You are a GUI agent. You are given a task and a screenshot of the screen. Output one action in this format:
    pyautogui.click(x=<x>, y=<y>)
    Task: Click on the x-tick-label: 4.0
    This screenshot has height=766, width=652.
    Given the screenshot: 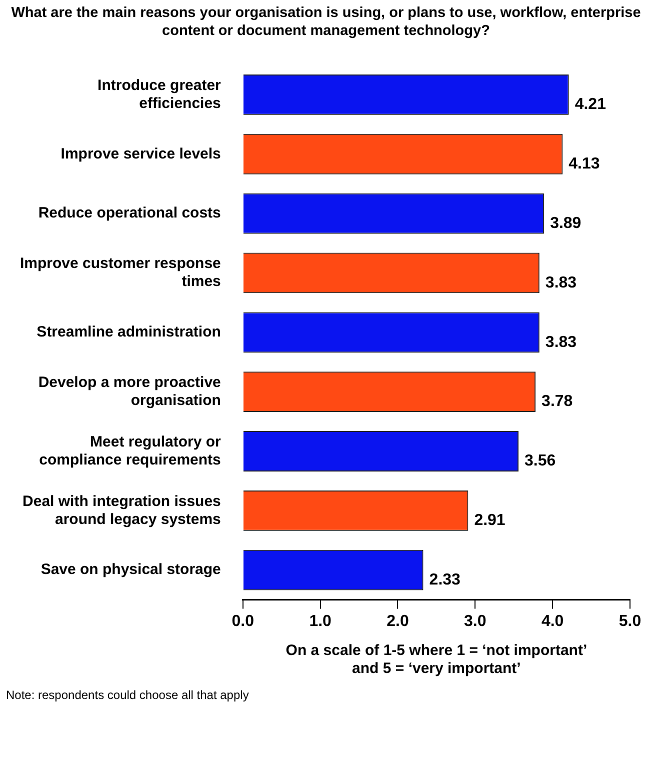 What is the action you would take?
    pyautogui.click(x=552, y=621)
    